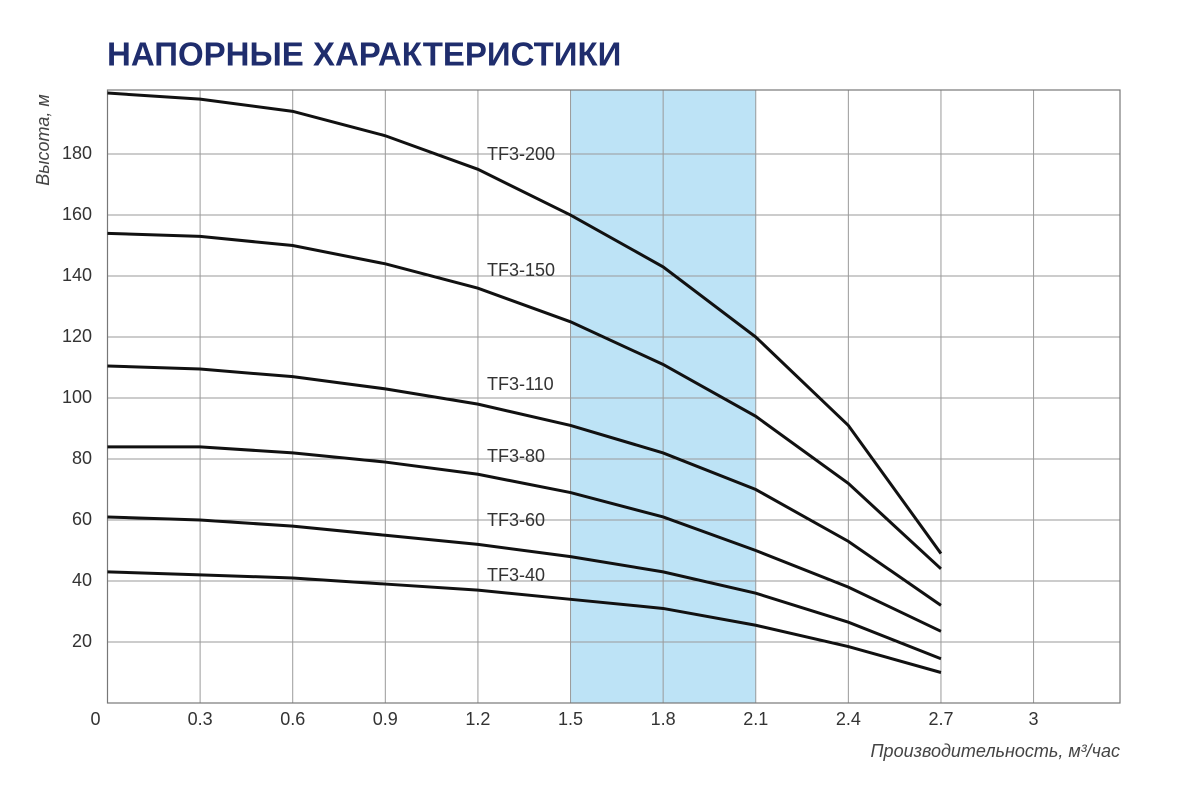 The height and width of the screenshot is (785, 1200). I want to click on y-tick-label: 180, so click(77, 153).